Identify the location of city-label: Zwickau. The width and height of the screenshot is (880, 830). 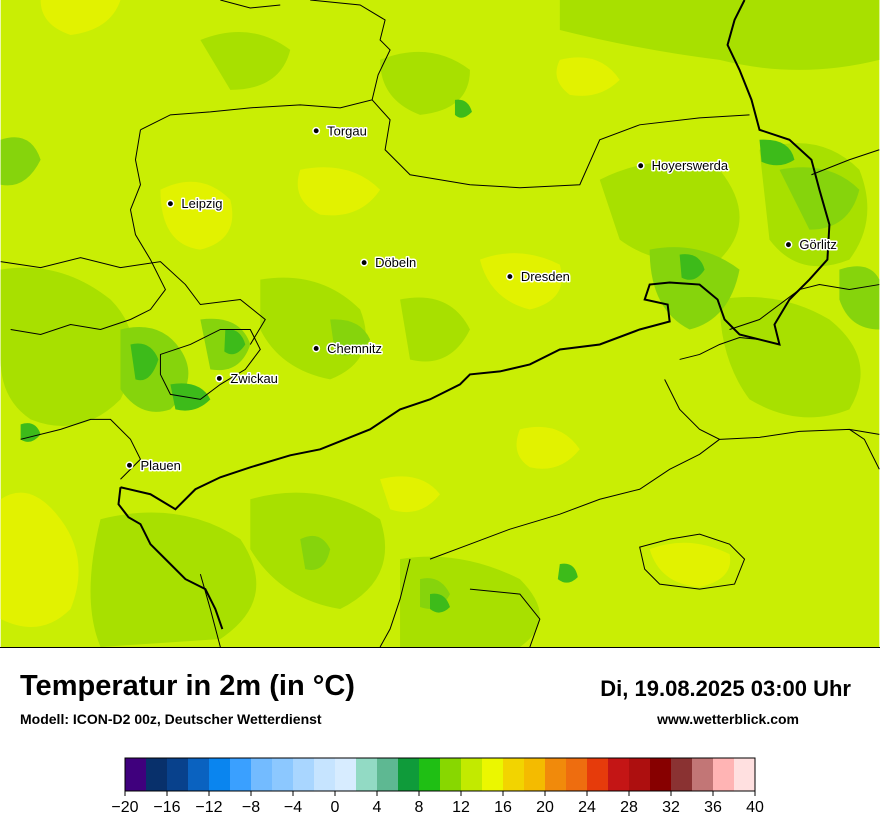
(254, 378).